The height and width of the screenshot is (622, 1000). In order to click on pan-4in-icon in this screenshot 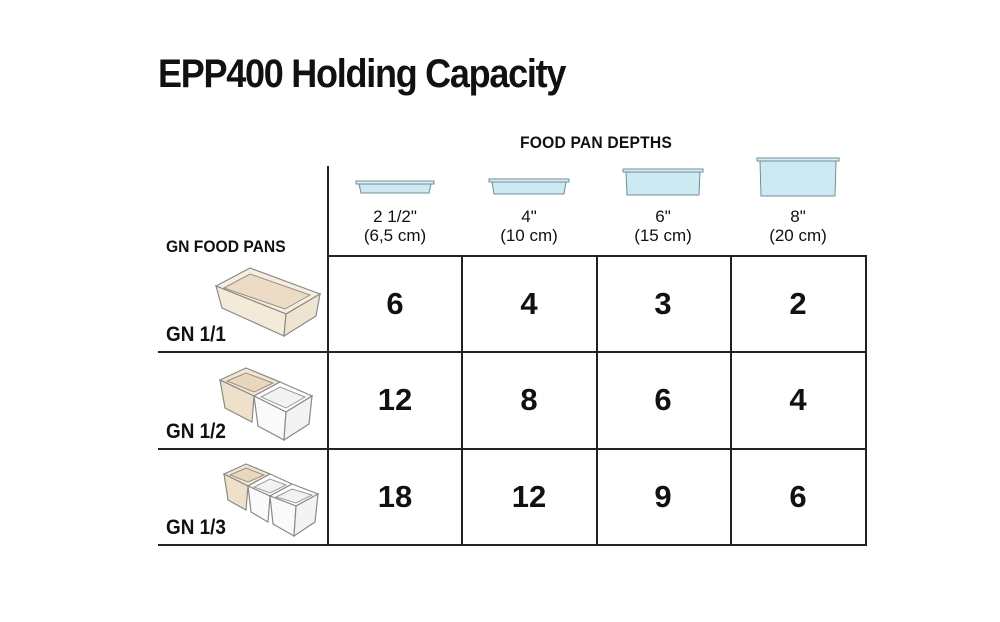, I will do `click(529, 187)`.